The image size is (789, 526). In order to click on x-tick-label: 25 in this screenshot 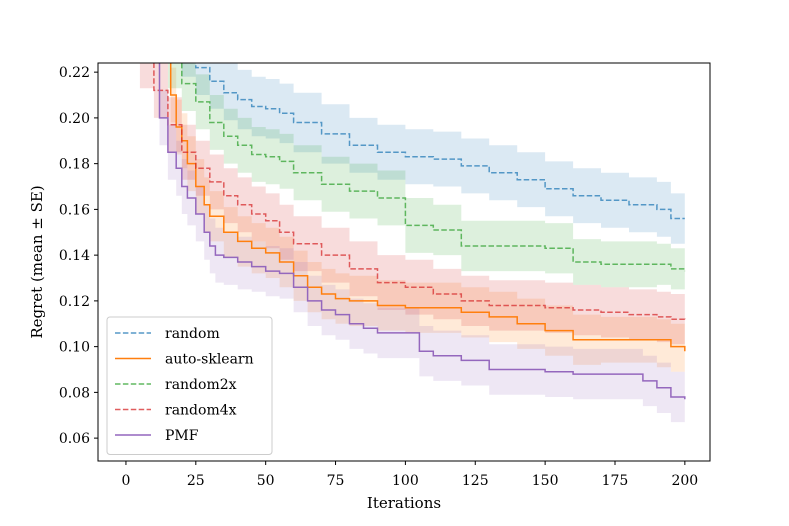, I will do `click(196, 481)`.